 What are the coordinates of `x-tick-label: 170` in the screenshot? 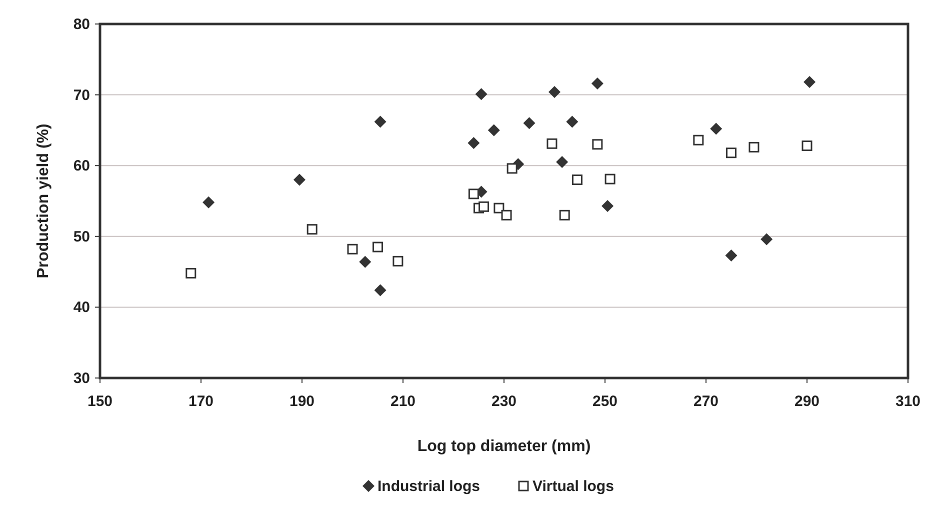 It's located at (201, 401).